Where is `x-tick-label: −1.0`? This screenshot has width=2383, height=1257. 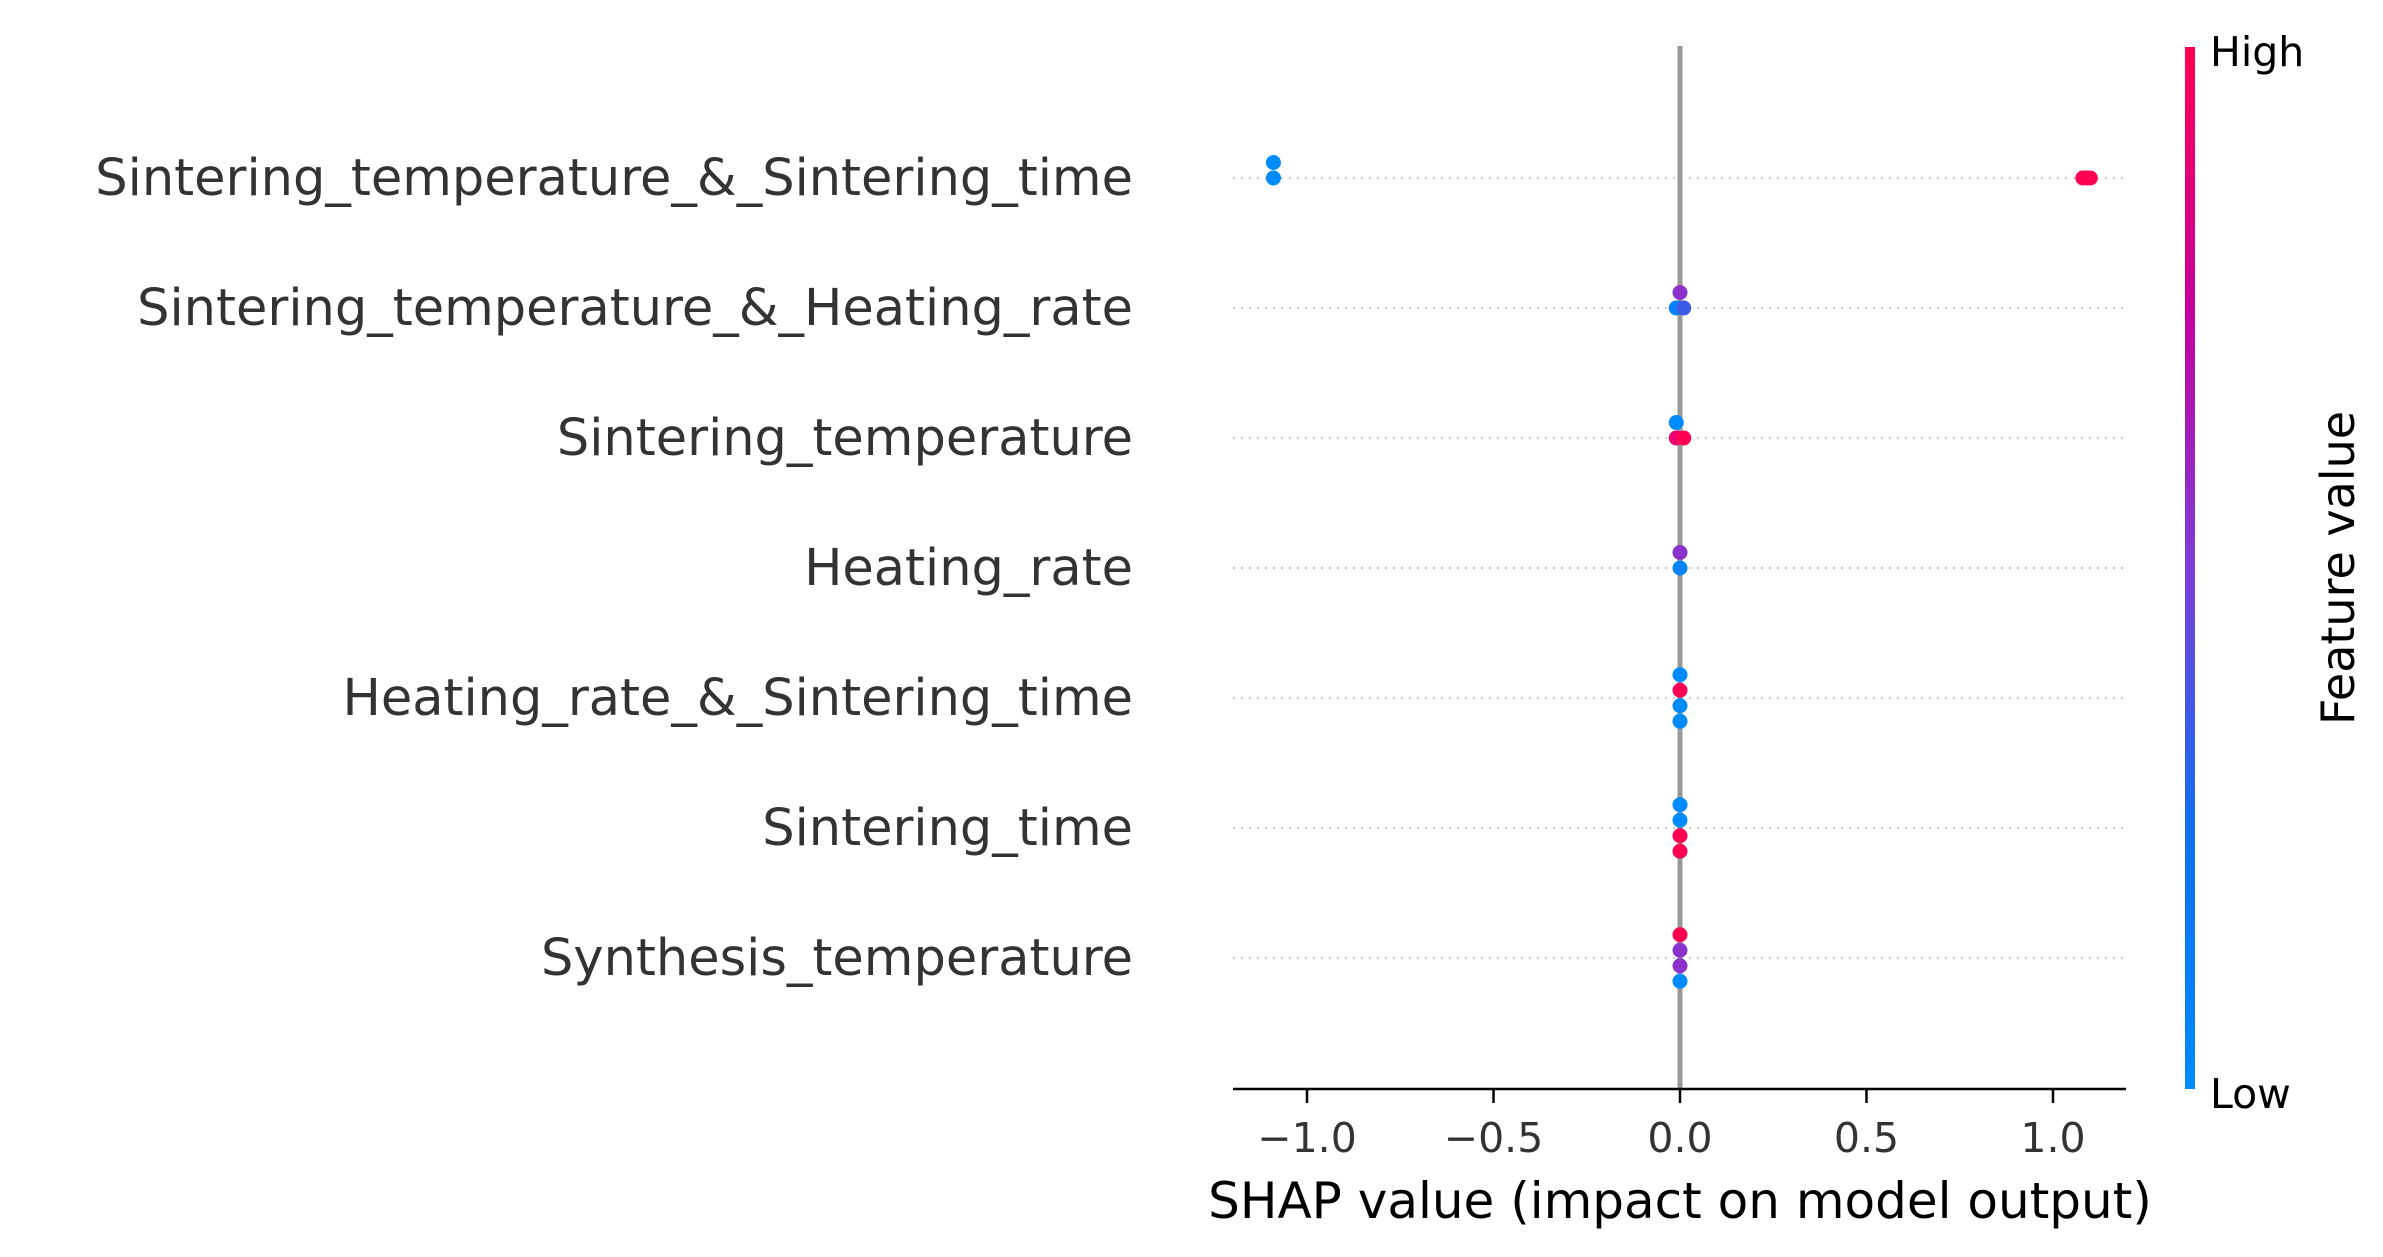
x-tick-label: −1.0 is located at coordinates (1307, 1138).